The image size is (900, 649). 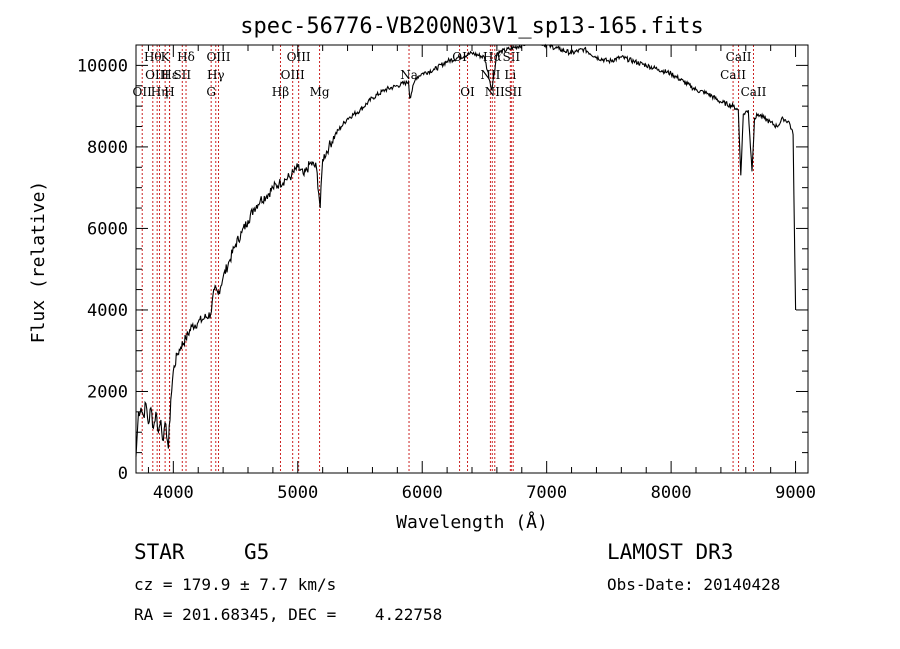 I want to click on line-marker-label: G, so click(x=211, y=92).